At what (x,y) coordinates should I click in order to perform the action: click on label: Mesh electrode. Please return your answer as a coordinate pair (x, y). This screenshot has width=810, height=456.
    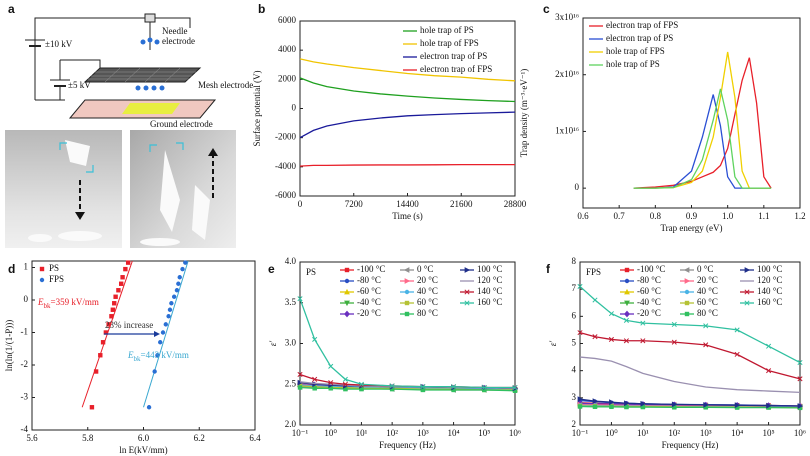
    Looking at the image, I should click on (225, 85).